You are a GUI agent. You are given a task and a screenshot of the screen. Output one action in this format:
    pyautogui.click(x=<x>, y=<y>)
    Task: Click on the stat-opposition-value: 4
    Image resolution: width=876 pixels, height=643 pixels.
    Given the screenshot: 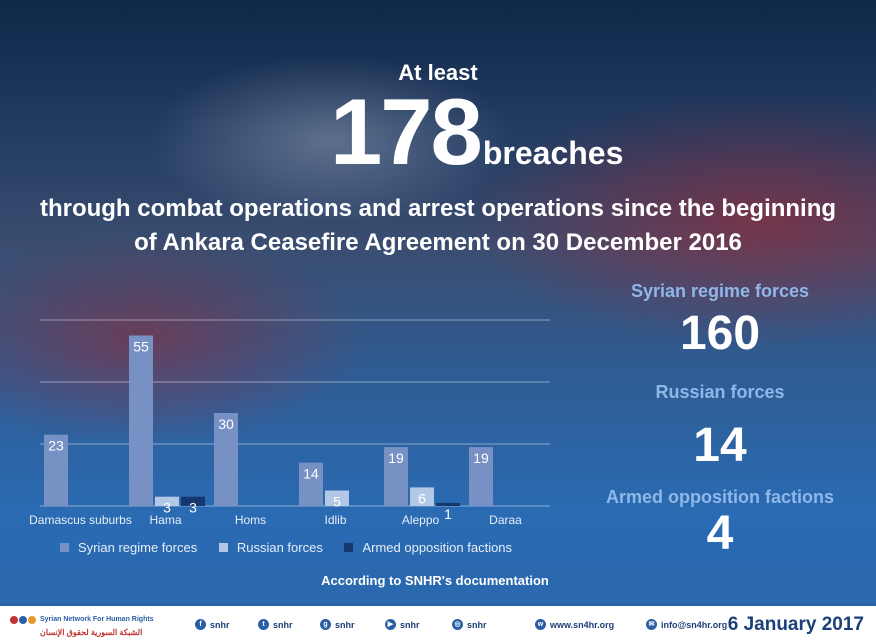 What is the action you would take?
    pyautogui.click(x=720, y=533)
    